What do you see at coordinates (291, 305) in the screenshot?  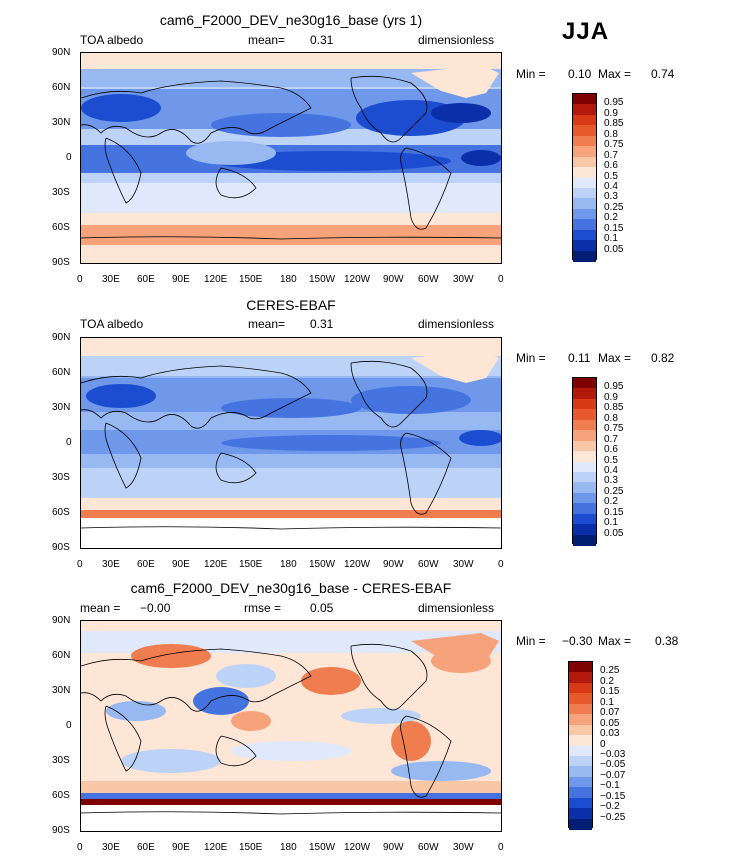 I see `panel-2-title: CERES-EBAF` at bounding box center [291, 305].